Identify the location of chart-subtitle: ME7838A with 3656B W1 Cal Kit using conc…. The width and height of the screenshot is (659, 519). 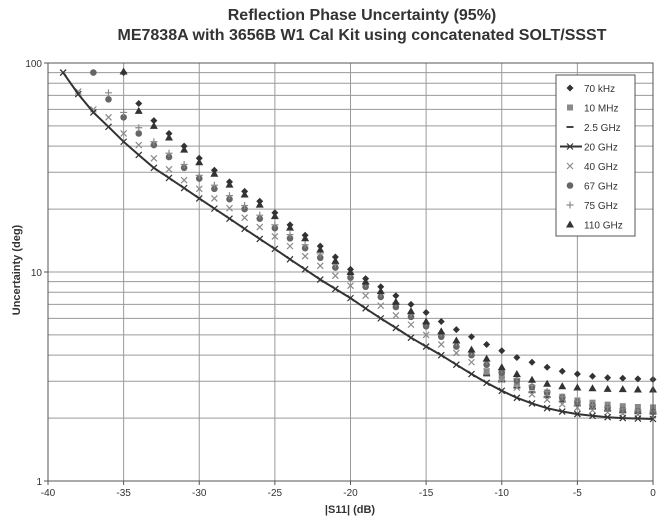
(362, 35).